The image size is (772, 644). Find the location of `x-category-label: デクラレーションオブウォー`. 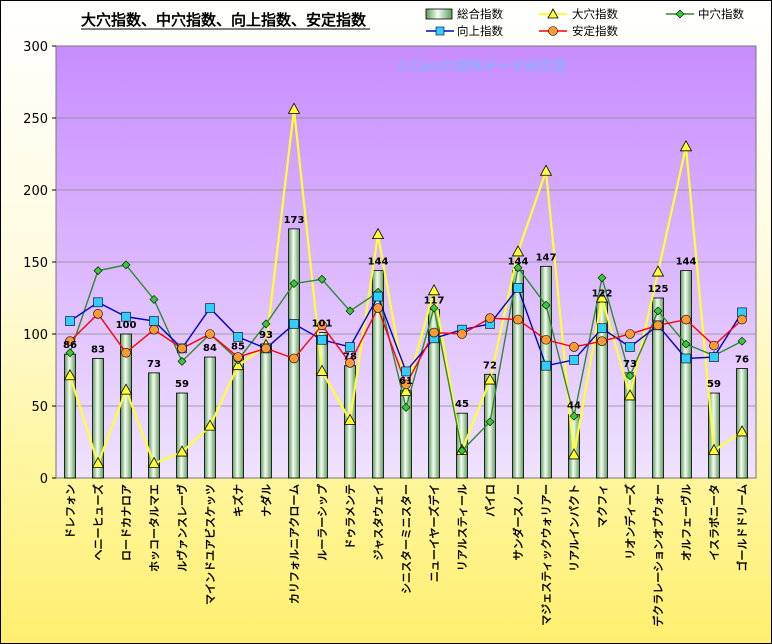

x-category-label: デクラレーションオブウォー is located at coordinates (658, 555).